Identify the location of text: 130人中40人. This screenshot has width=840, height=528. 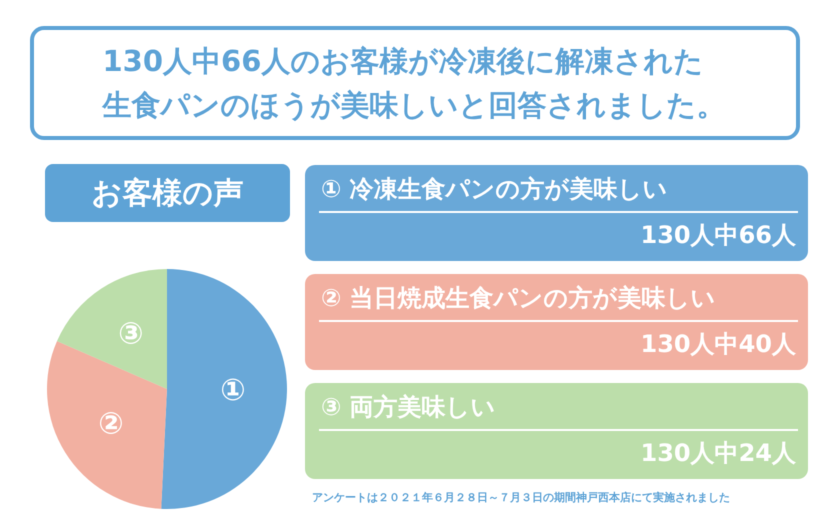
(718, 344).